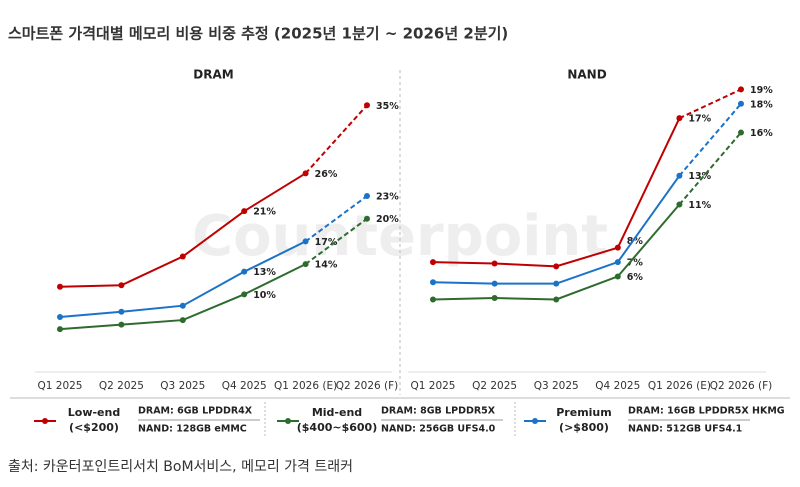  What do you see at coordinates (326, 174) in the screenshot?
I see `value-label: 26%` at bounding box center [326, 174].